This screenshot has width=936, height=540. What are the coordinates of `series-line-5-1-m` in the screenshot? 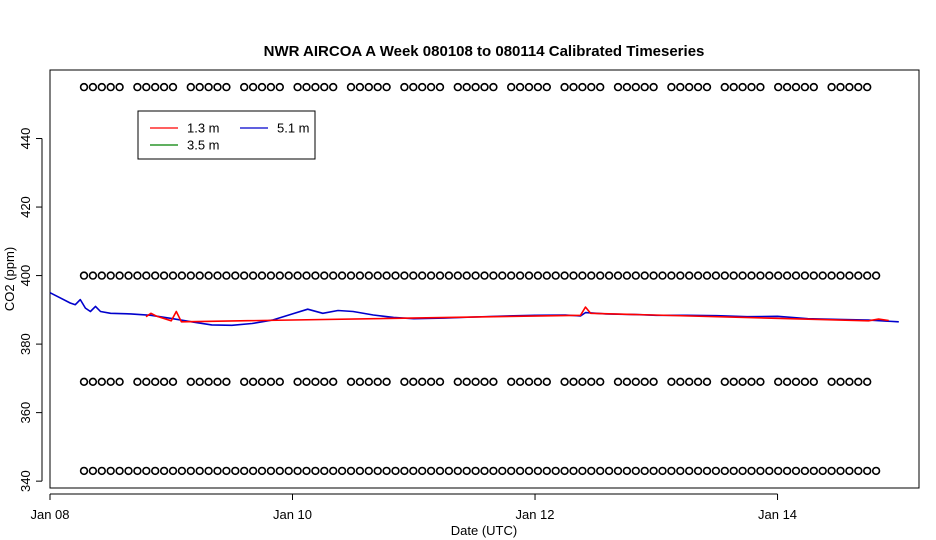 It's located at (474, 309).